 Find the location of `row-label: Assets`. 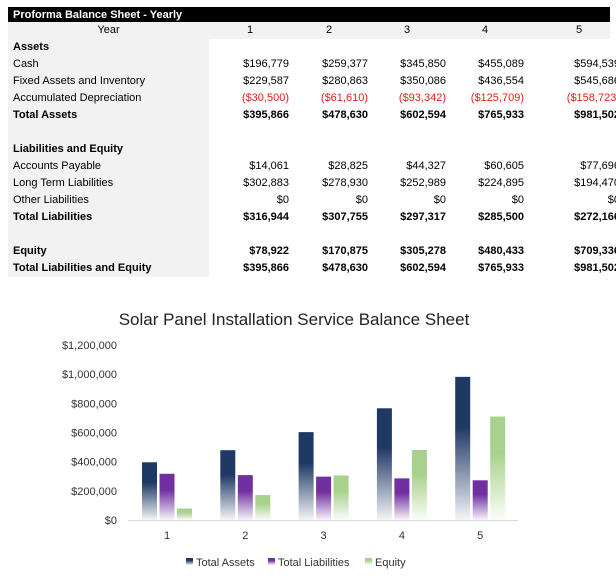

row-label: Assets is located at coordinates (108, 47).